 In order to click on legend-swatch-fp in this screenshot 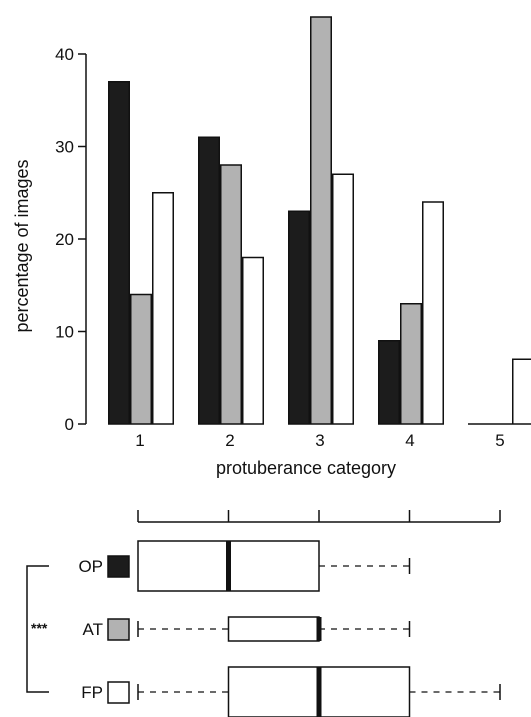, I will do `click(118, 692)`.